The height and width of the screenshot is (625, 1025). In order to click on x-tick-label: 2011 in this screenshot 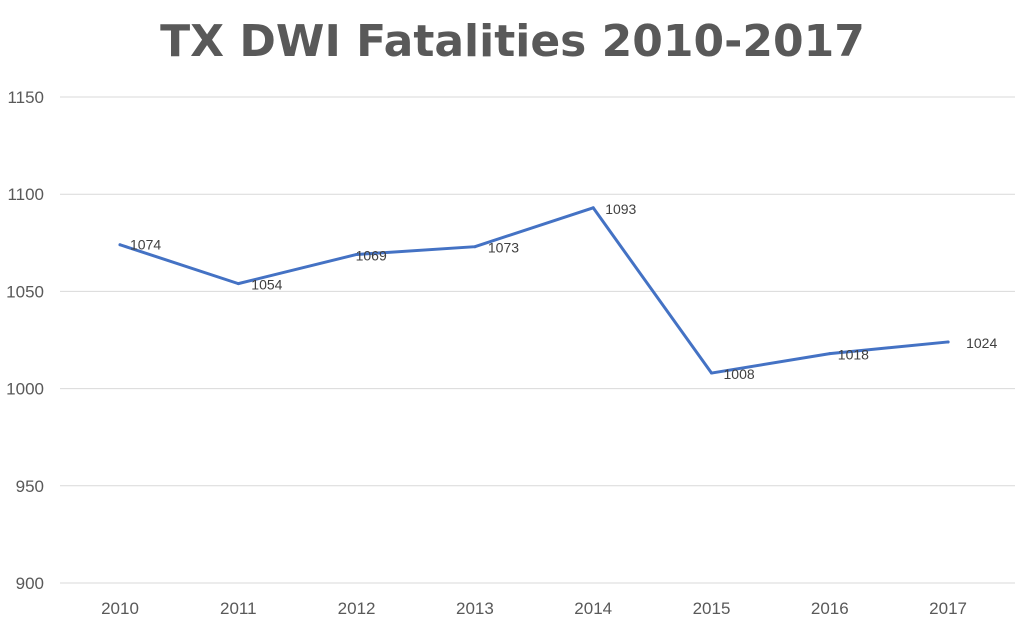, I will do `click(238, 608)`.